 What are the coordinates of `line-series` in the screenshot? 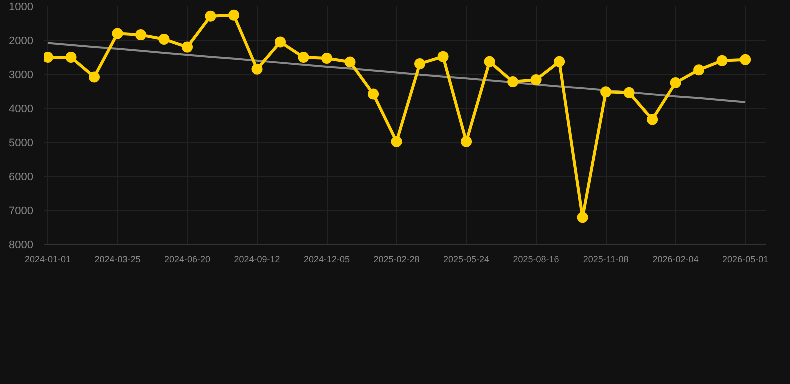 It's located at (396, 73).